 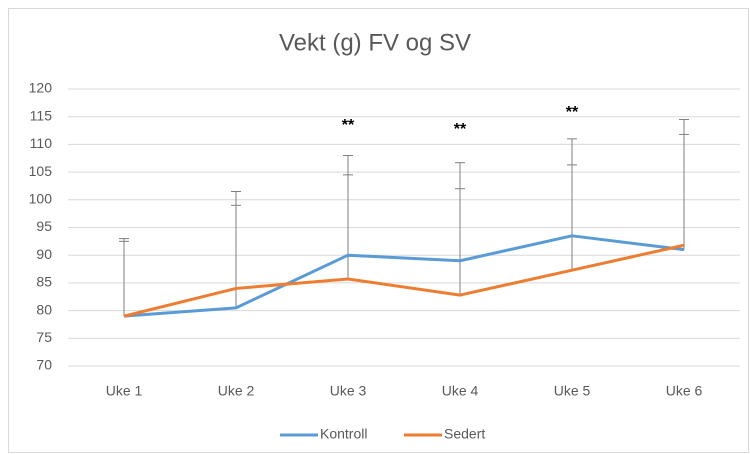 I want to click on y-tick-label: 85, so click(x=44, y=282).